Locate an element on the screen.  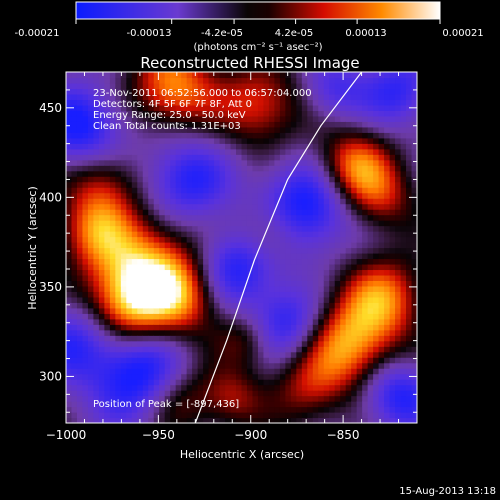
clean-counts-text: Clean Total counts: 1.31E+03 is located at coordinates (167, 126).